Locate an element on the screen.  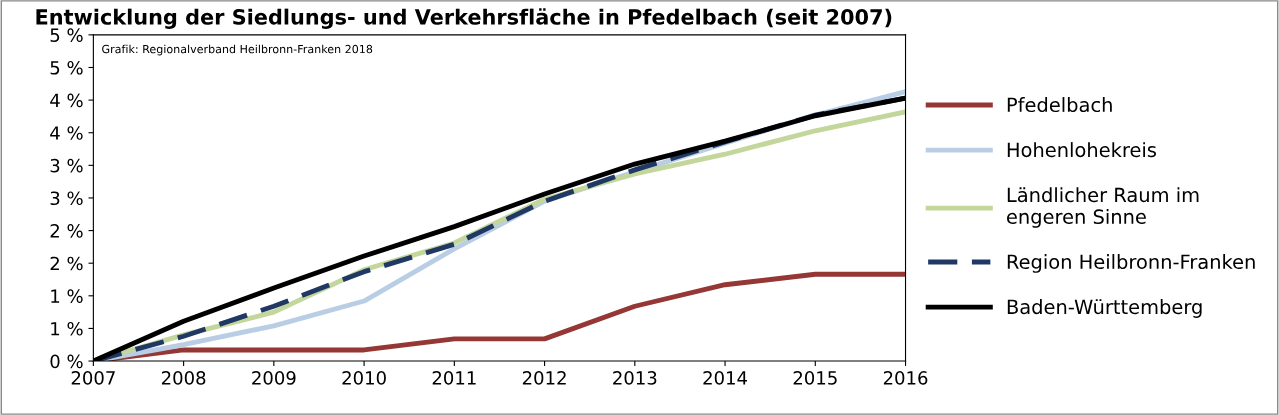
legend-label: Region Heilbronn-Franken is located at coordinates (1131, 263).